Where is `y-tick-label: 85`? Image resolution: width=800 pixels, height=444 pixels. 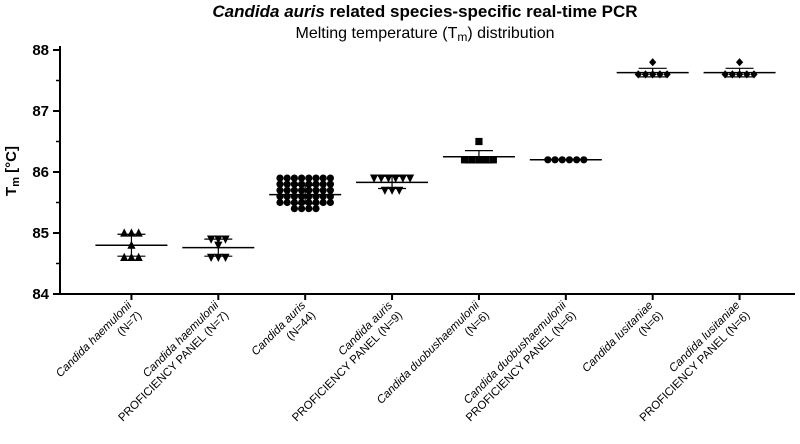 y-tick-label: 85 is located at coordinates (40, 233).